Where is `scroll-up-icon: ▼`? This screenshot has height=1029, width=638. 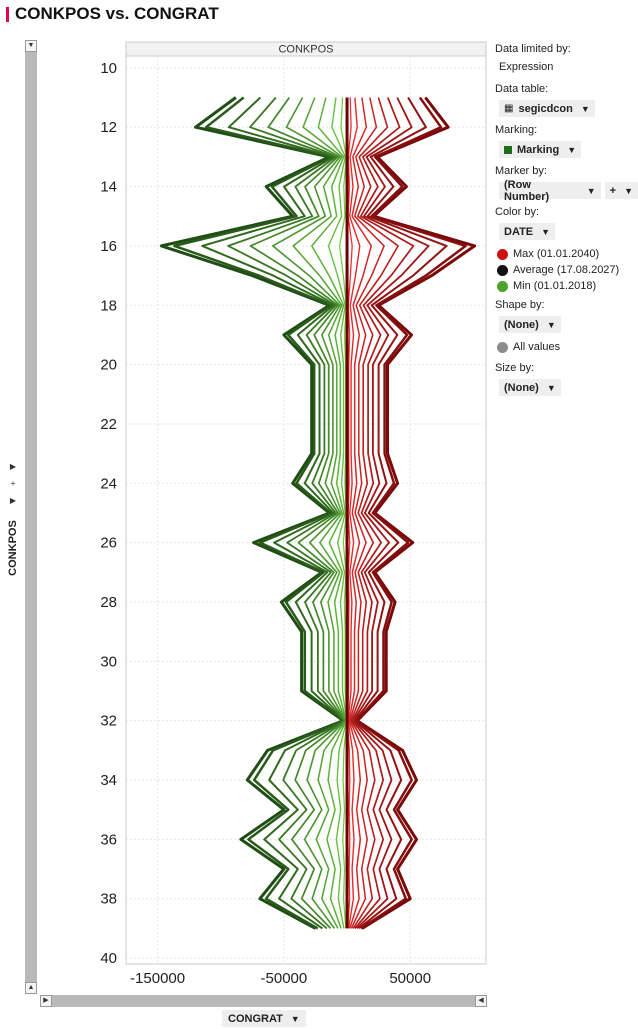 scroll-up-icon: ▼ is located at coordinates (31, 46).